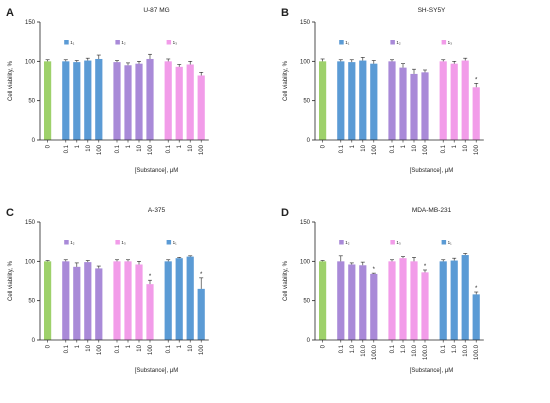 The height and width of the screenshot is (403, 550). Describe the element at coordinates (466, 350) in the screenshot. I see `x-tick-label: 10.0` at that location.